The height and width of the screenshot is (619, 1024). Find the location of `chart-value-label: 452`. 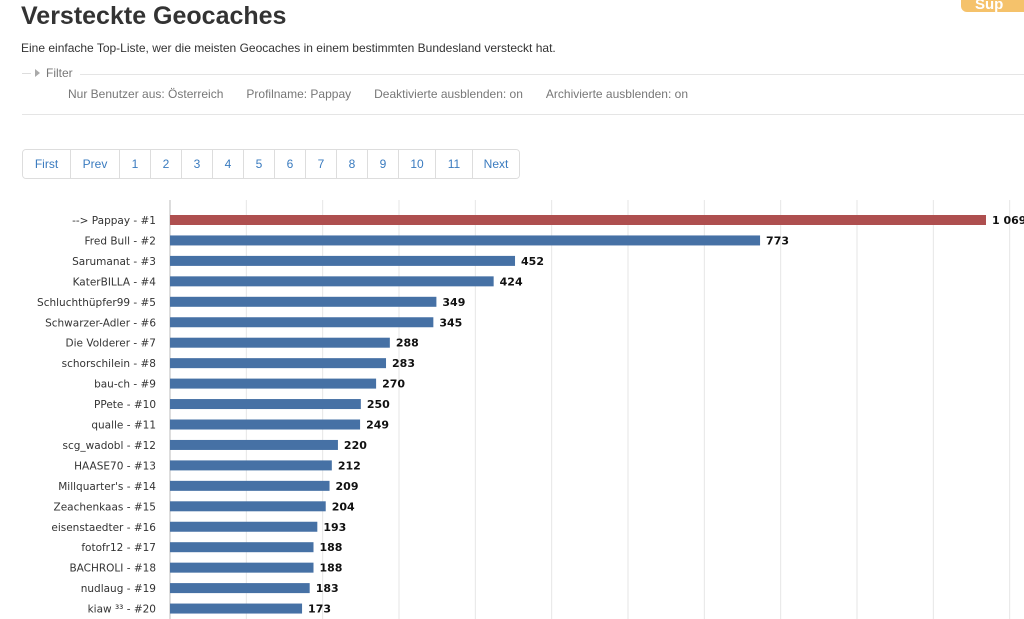

chart-value-label: 452 is located at coordinates (532, 261).